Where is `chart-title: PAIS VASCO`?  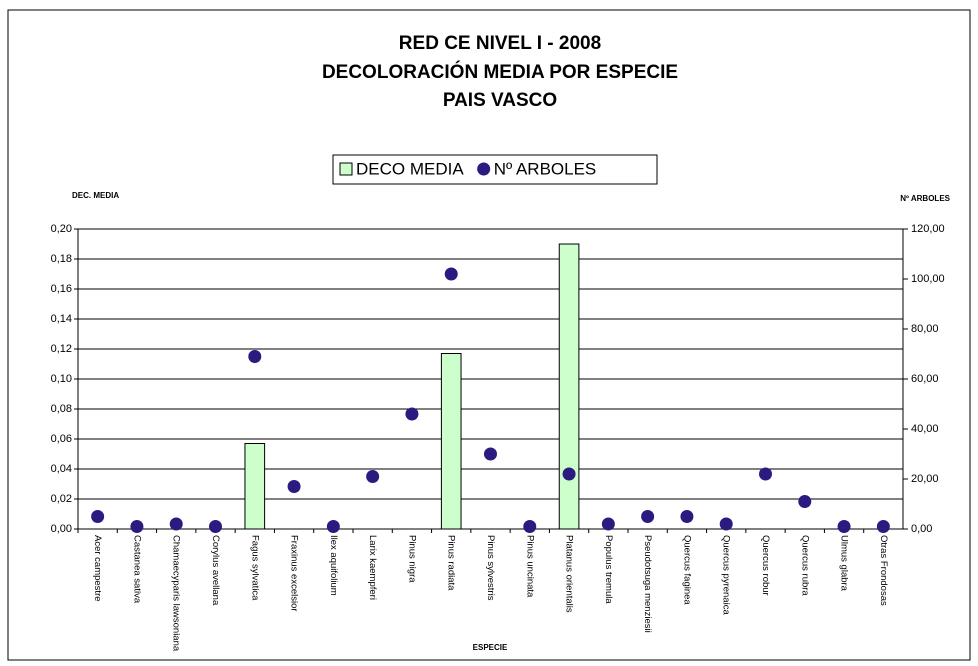
chart-title: PAIS VASCO is located at coordinates (500, 100).